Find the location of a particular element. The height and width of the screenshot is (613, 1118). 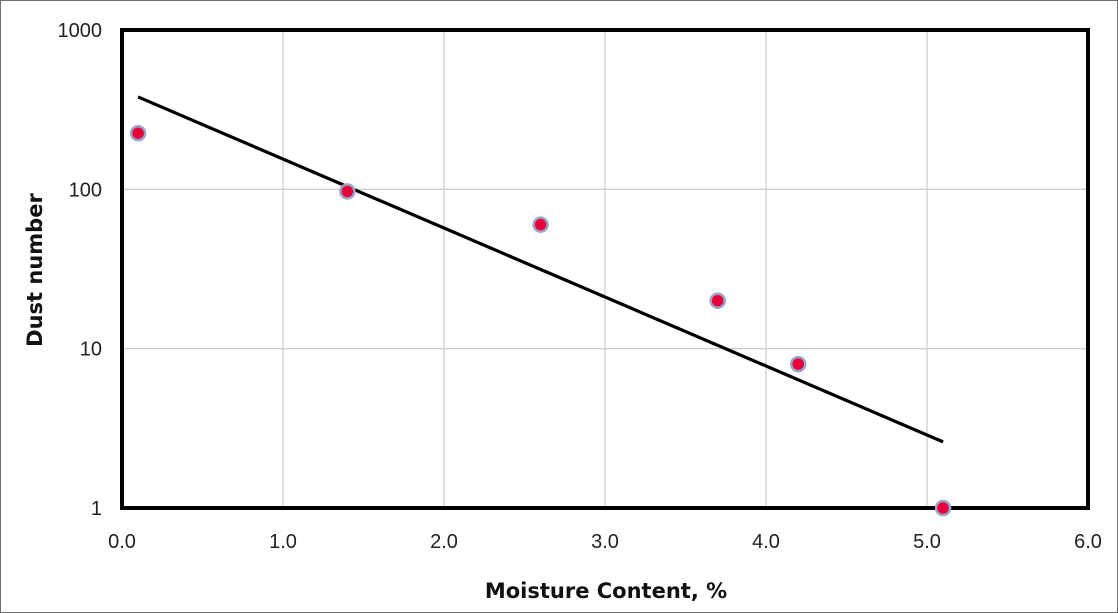

x-tick-label: 6.0 is located at coordinates (1088, 542).